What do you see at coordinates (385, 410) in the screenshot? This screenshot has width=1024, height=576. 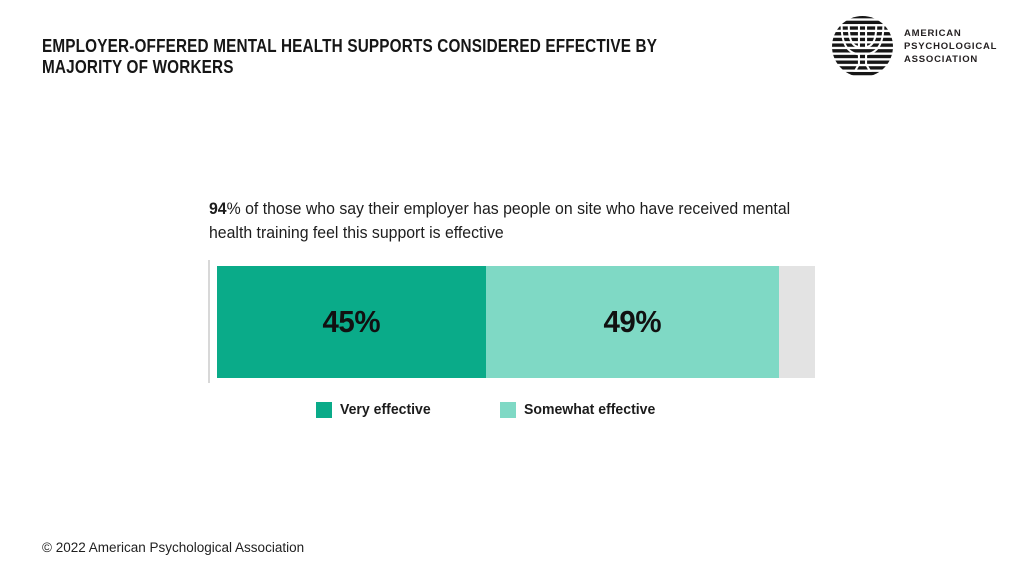 I see `legend-label-very-effective: Very effective` at bounding box center [385, 410].